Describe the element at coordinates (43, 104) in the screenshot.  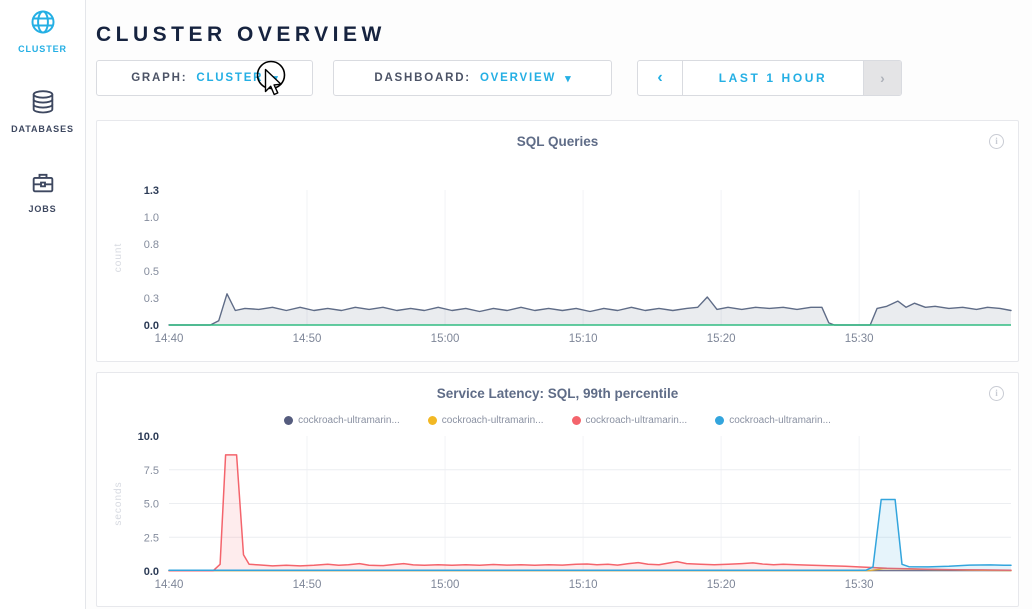
I see `database-icon` at that location.